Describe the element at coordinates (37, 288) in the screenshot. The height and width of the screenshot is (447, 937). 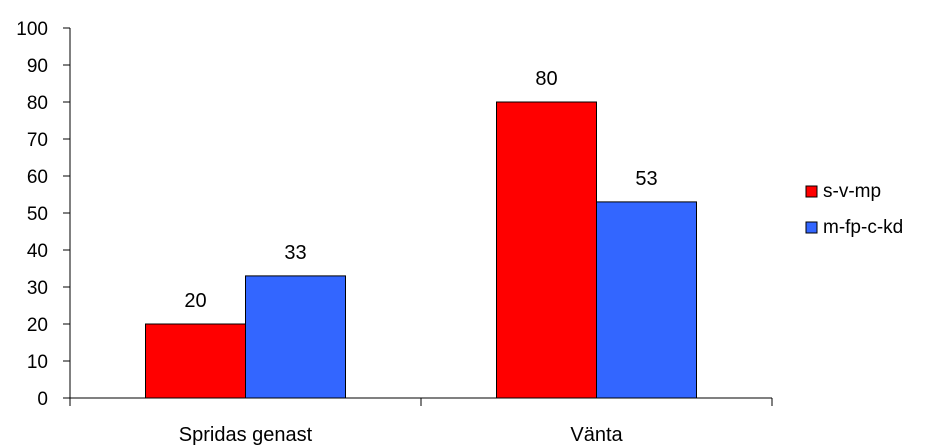
I see `y-tick-label: 30` at that location.